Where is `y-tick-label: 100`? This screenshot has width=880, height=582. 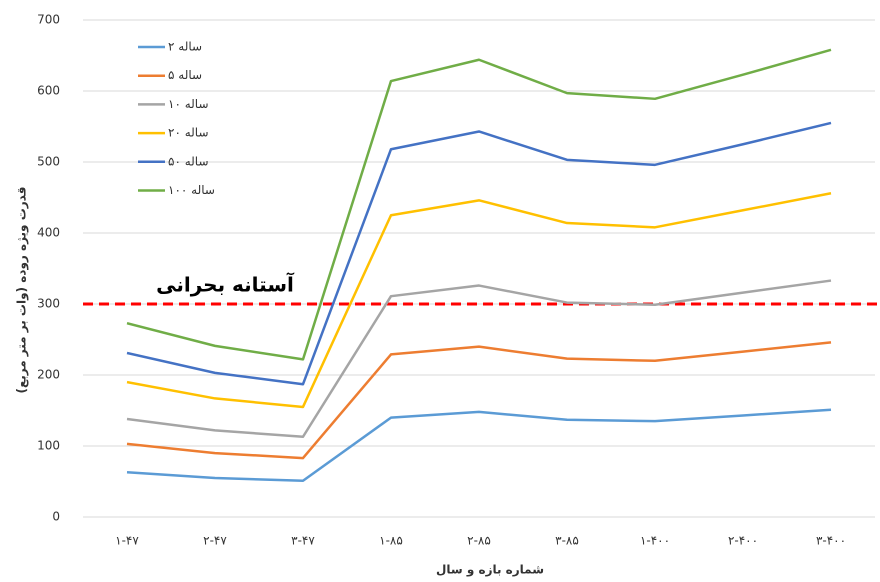
y-tick-label: 100 is located at coordinates (48, 446).